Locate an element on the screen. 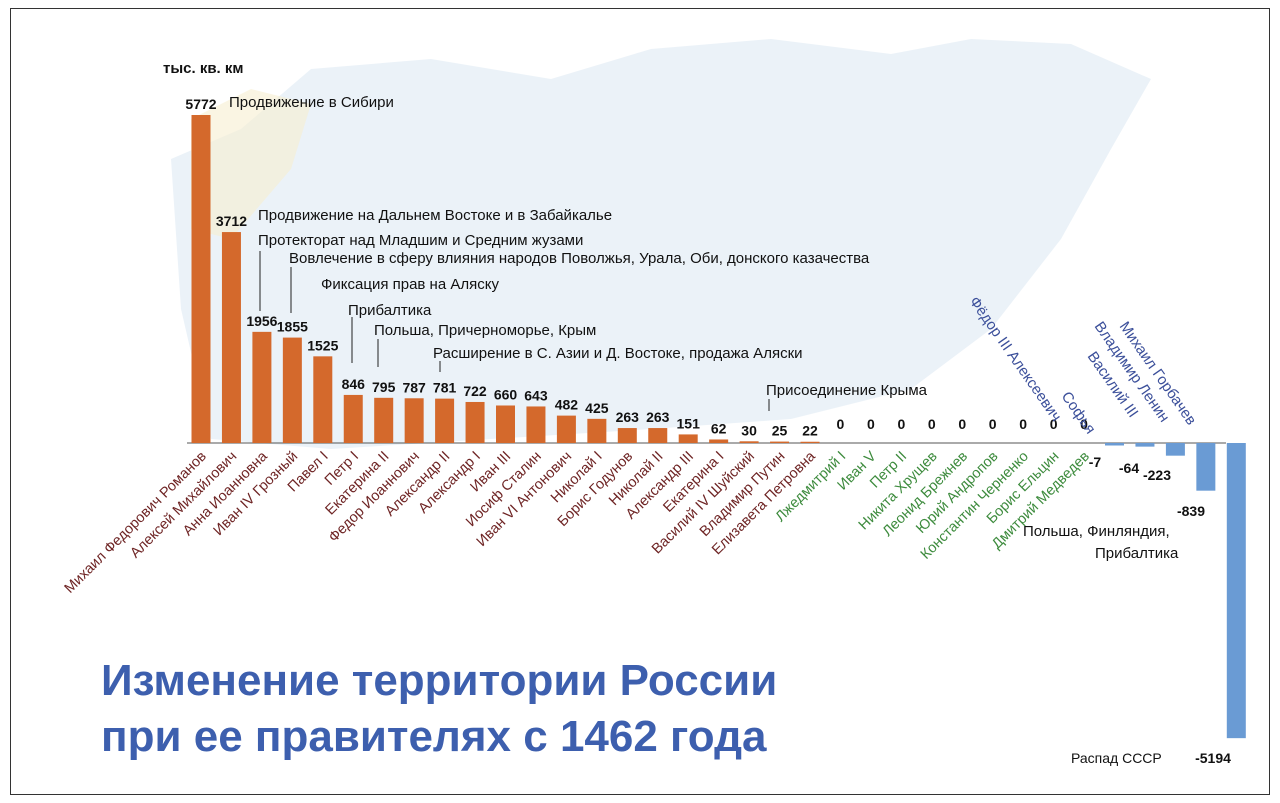 Image resolution: width=1280 pixels, height=803 pixels. value-label-5: 846 is located at coordinates (354, 384).